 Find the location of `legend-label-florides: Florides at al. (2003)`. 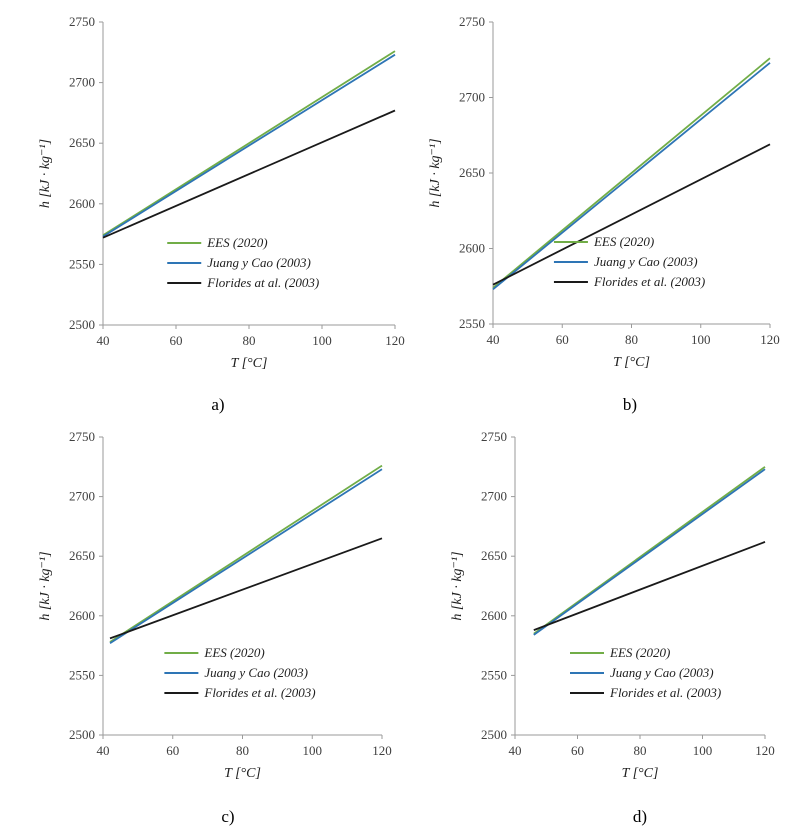

legend-label-florides: Florides at al. (2003) is located at coordinates (262, 282).